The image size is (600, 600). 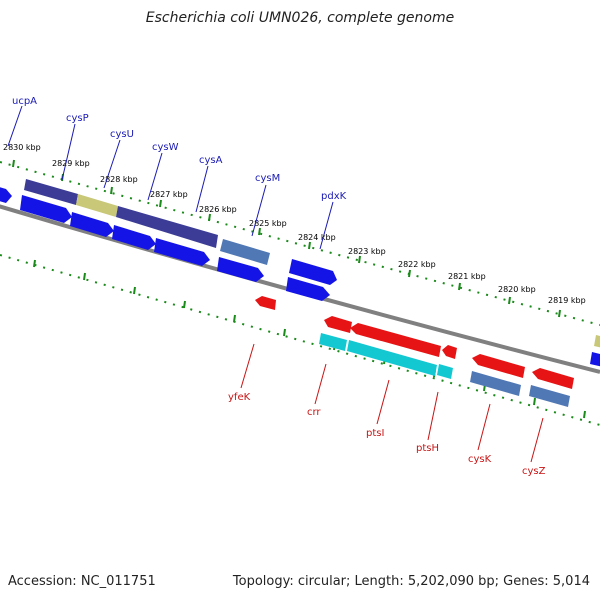 What do you see at coordinates (549, 396) in the screenshot?
I see `gene-block-cysZ-steel` at bounding box center [549, 396].